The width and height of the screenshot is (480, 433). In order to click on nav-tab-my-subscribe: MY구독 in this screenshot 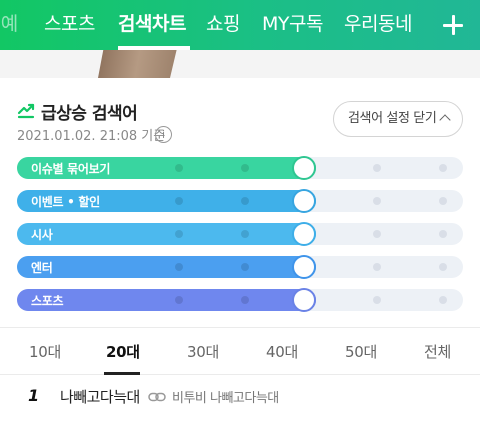, I will do `click(292, 24)`.